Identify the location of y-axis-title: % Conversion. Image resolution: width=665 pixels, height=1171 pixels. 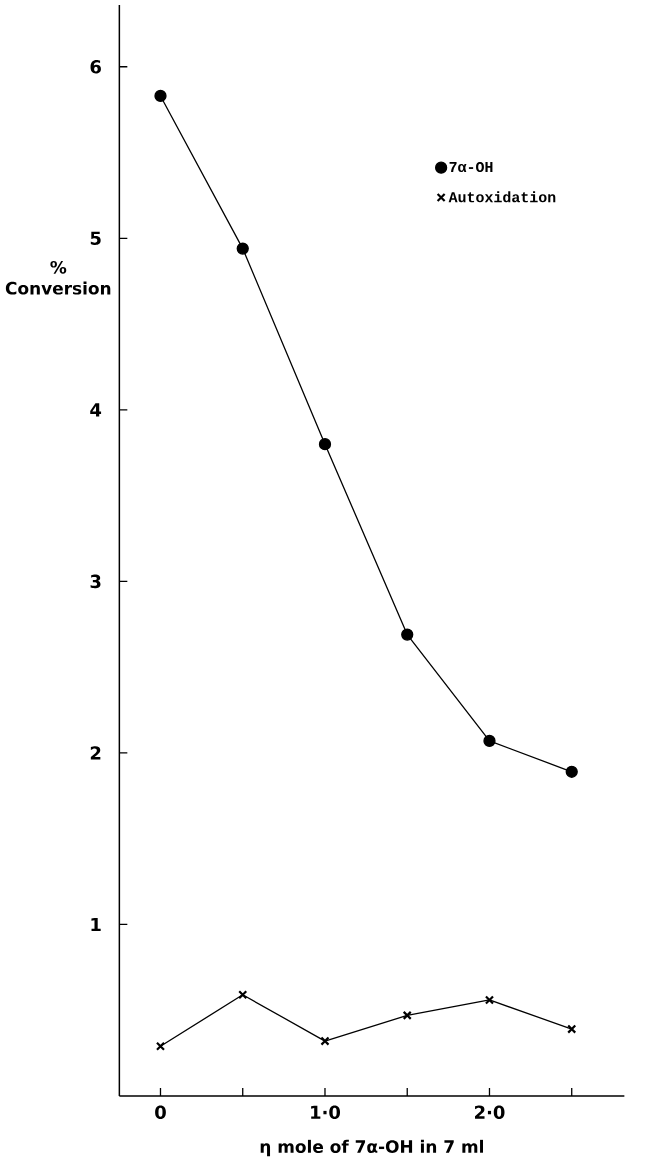
(58, 277).